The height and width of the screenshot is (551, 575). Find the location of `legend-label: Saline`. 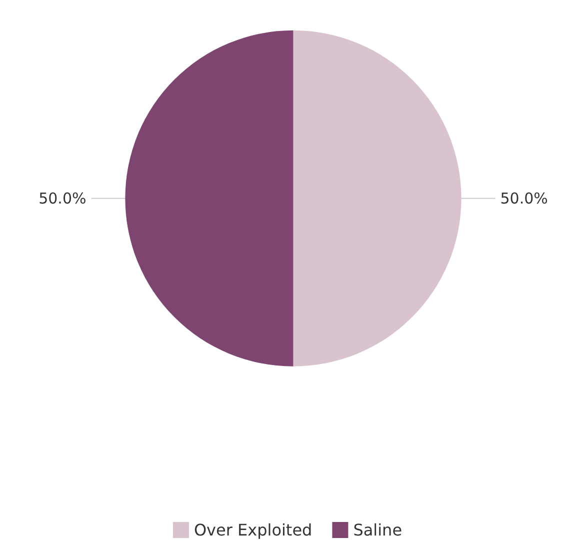

legend-label: Saline is located at coordinates (377, 530).